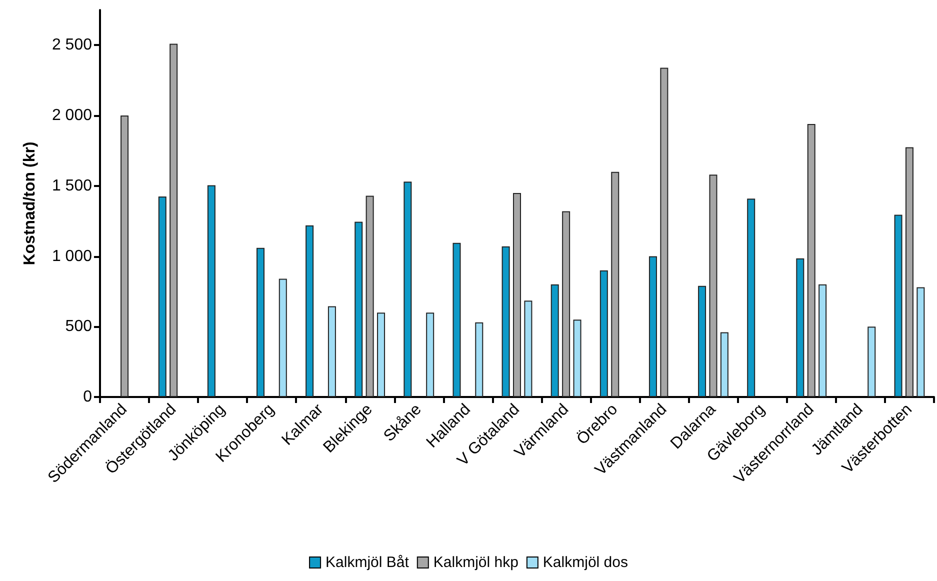 The image size is (937, 581). What do you see at coordinates (87, 397) in the screenshot?
I see `y-tick-label: 0` at bounding box center [87, 397].